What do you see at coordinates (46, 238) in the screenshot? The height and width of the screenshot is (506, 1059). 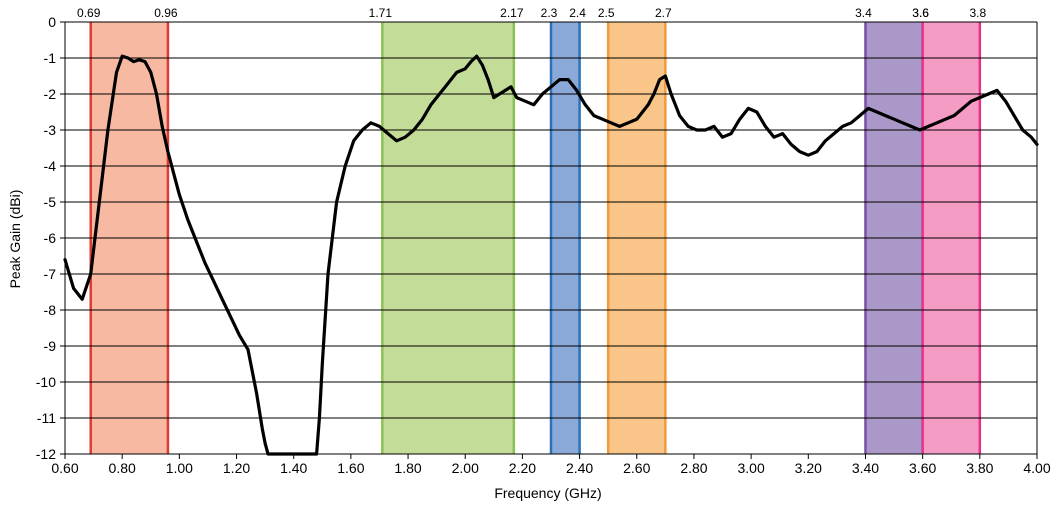 I see `y-tick-labels: 0 -1 -2 -3 -4 -5 -6 -7 -8 -9 -10 -11 -12` at bounding box center [46, 238].